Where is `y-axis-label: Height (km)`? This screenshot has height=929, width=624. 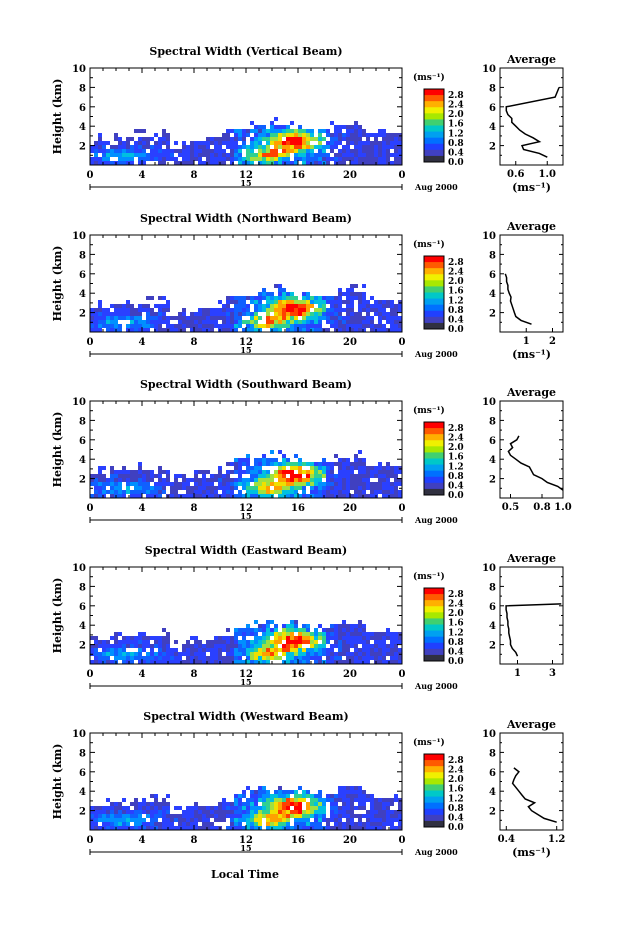 y-axis-label: Height (km) is located at coordinates (57, 782).